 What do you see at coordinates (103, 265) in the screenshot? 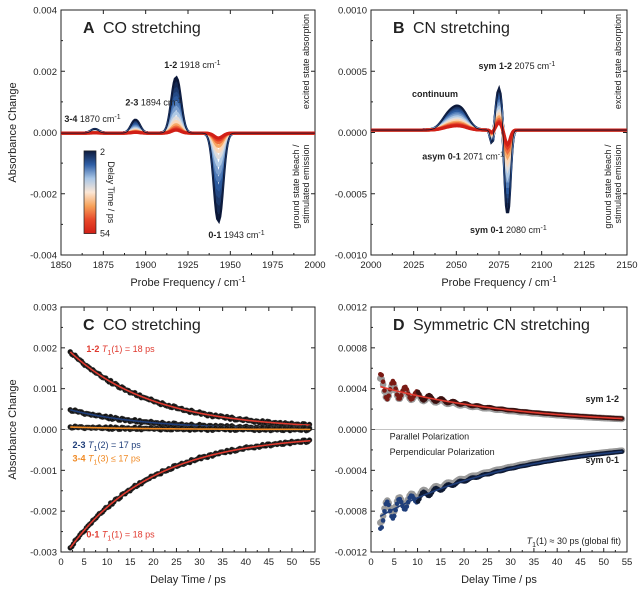
I see `x-tick-label: 1875` at bounding box center [103, 265].